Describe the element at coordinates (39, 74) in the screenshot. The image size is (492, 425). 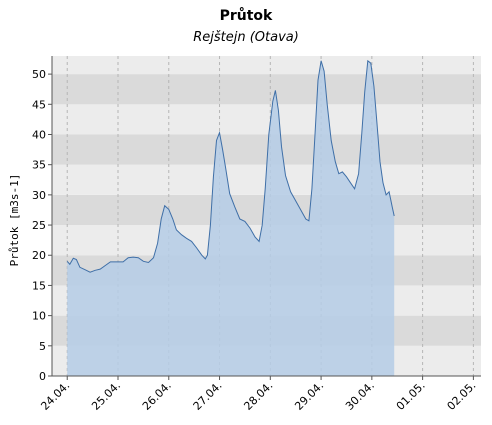
I see `ytick-label-50: 50` at that location.